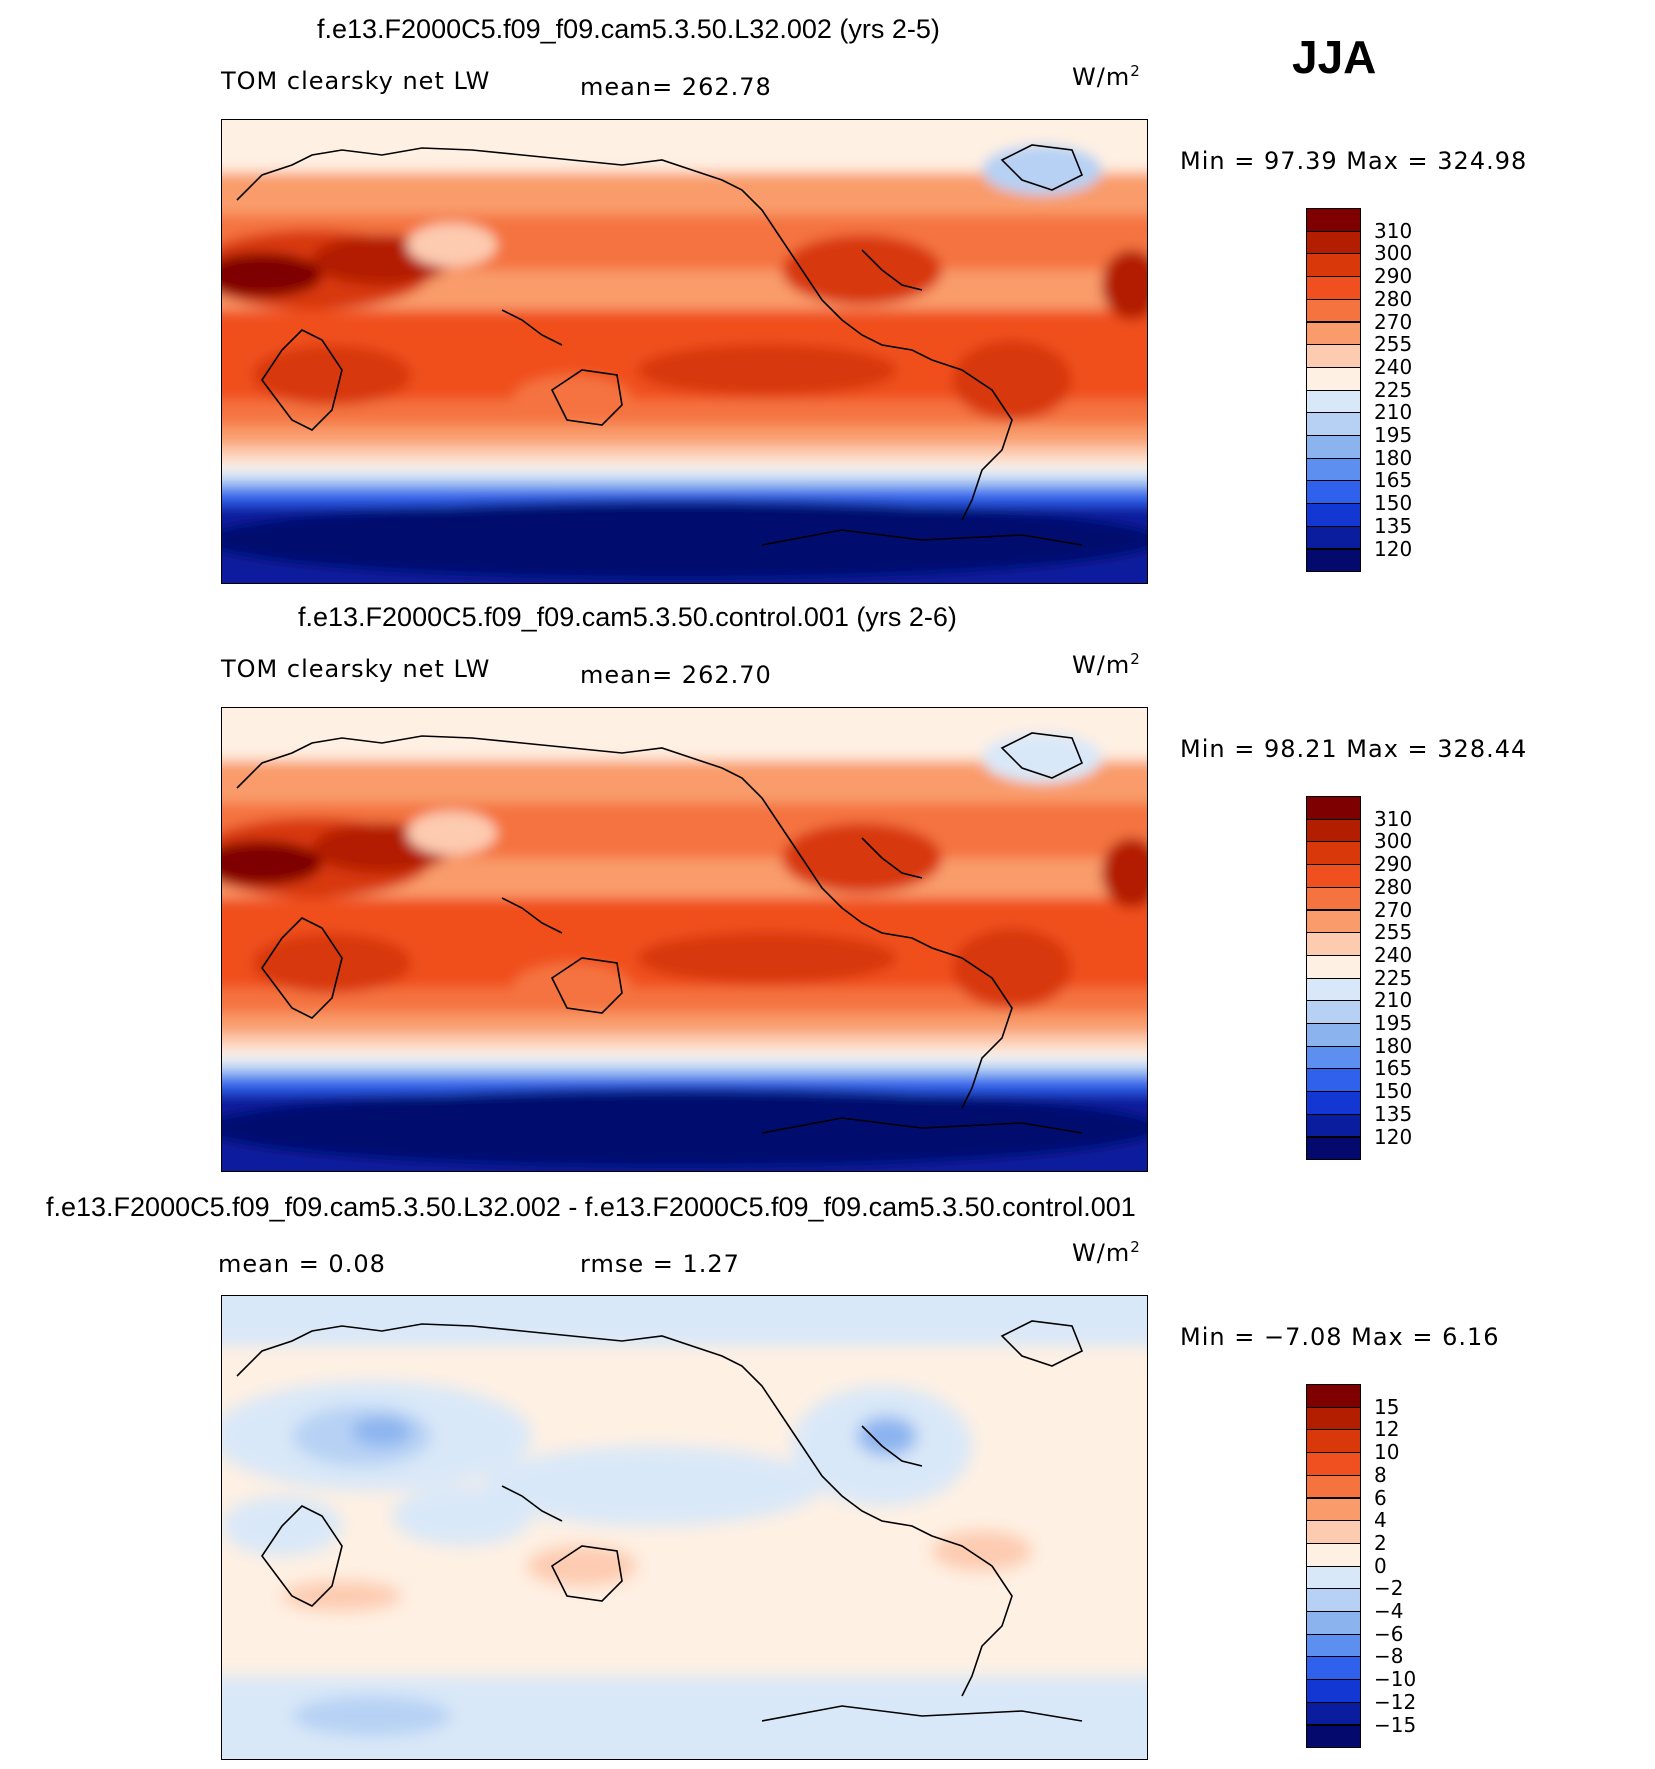 This screenshot has width=1655, height=1769. Describe the element at coordinates (1354, 749) in the screenshot. I see `panel-2-minmax: Min = 98.21 Max = 328.44` at that location.